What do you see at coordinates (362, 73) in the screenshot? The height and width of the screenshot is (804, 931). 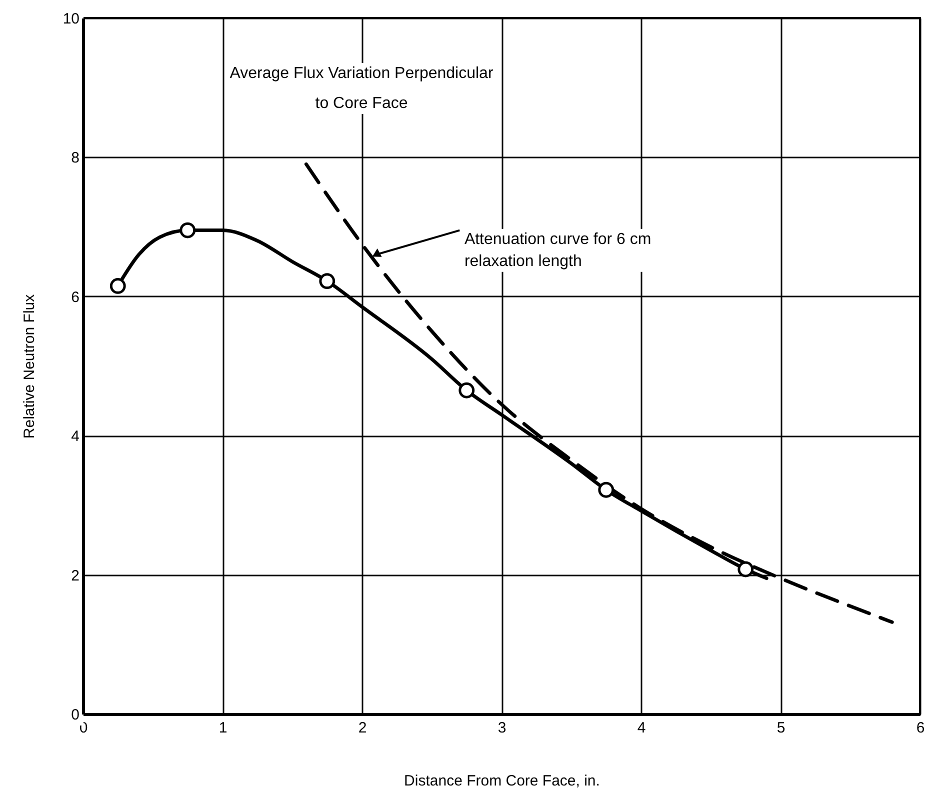 I see `text: Average Flux Variation Perpendicular` at bounding box center [362, 73].